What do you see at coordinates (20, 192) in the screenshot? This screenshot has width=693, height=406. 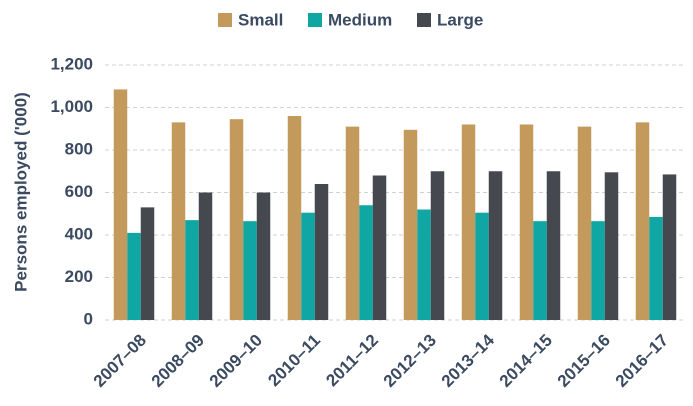 I see `y-axis-label: Persons employed ('000)` at bounding box center [20, 192].